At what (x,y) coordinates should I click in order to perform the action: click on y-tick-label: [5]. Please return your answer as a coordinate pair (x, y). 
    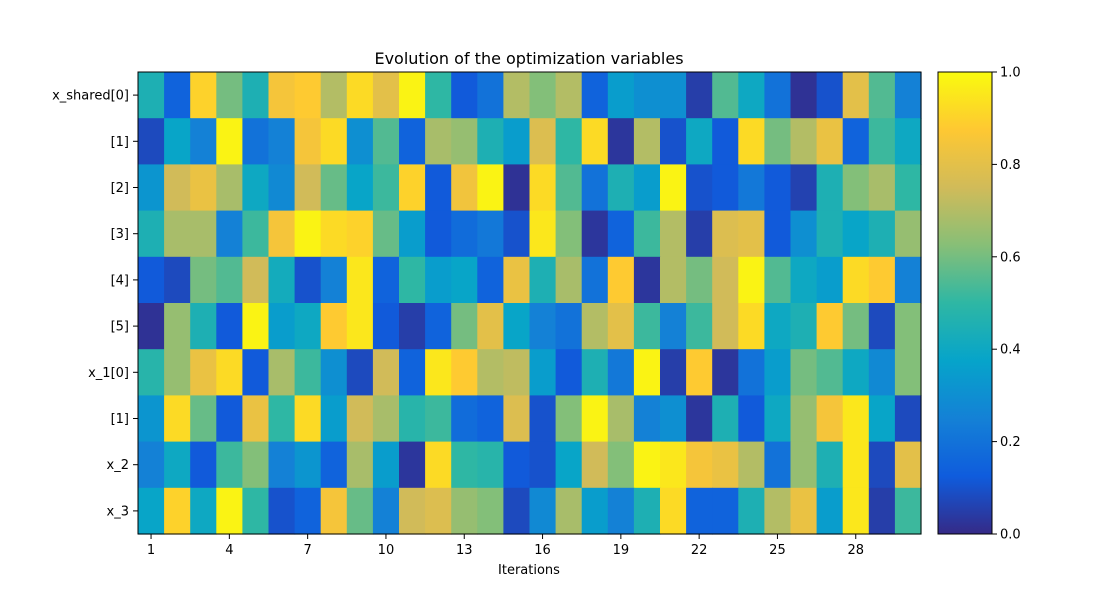
    Looking at the image, I should click on (120, 327).